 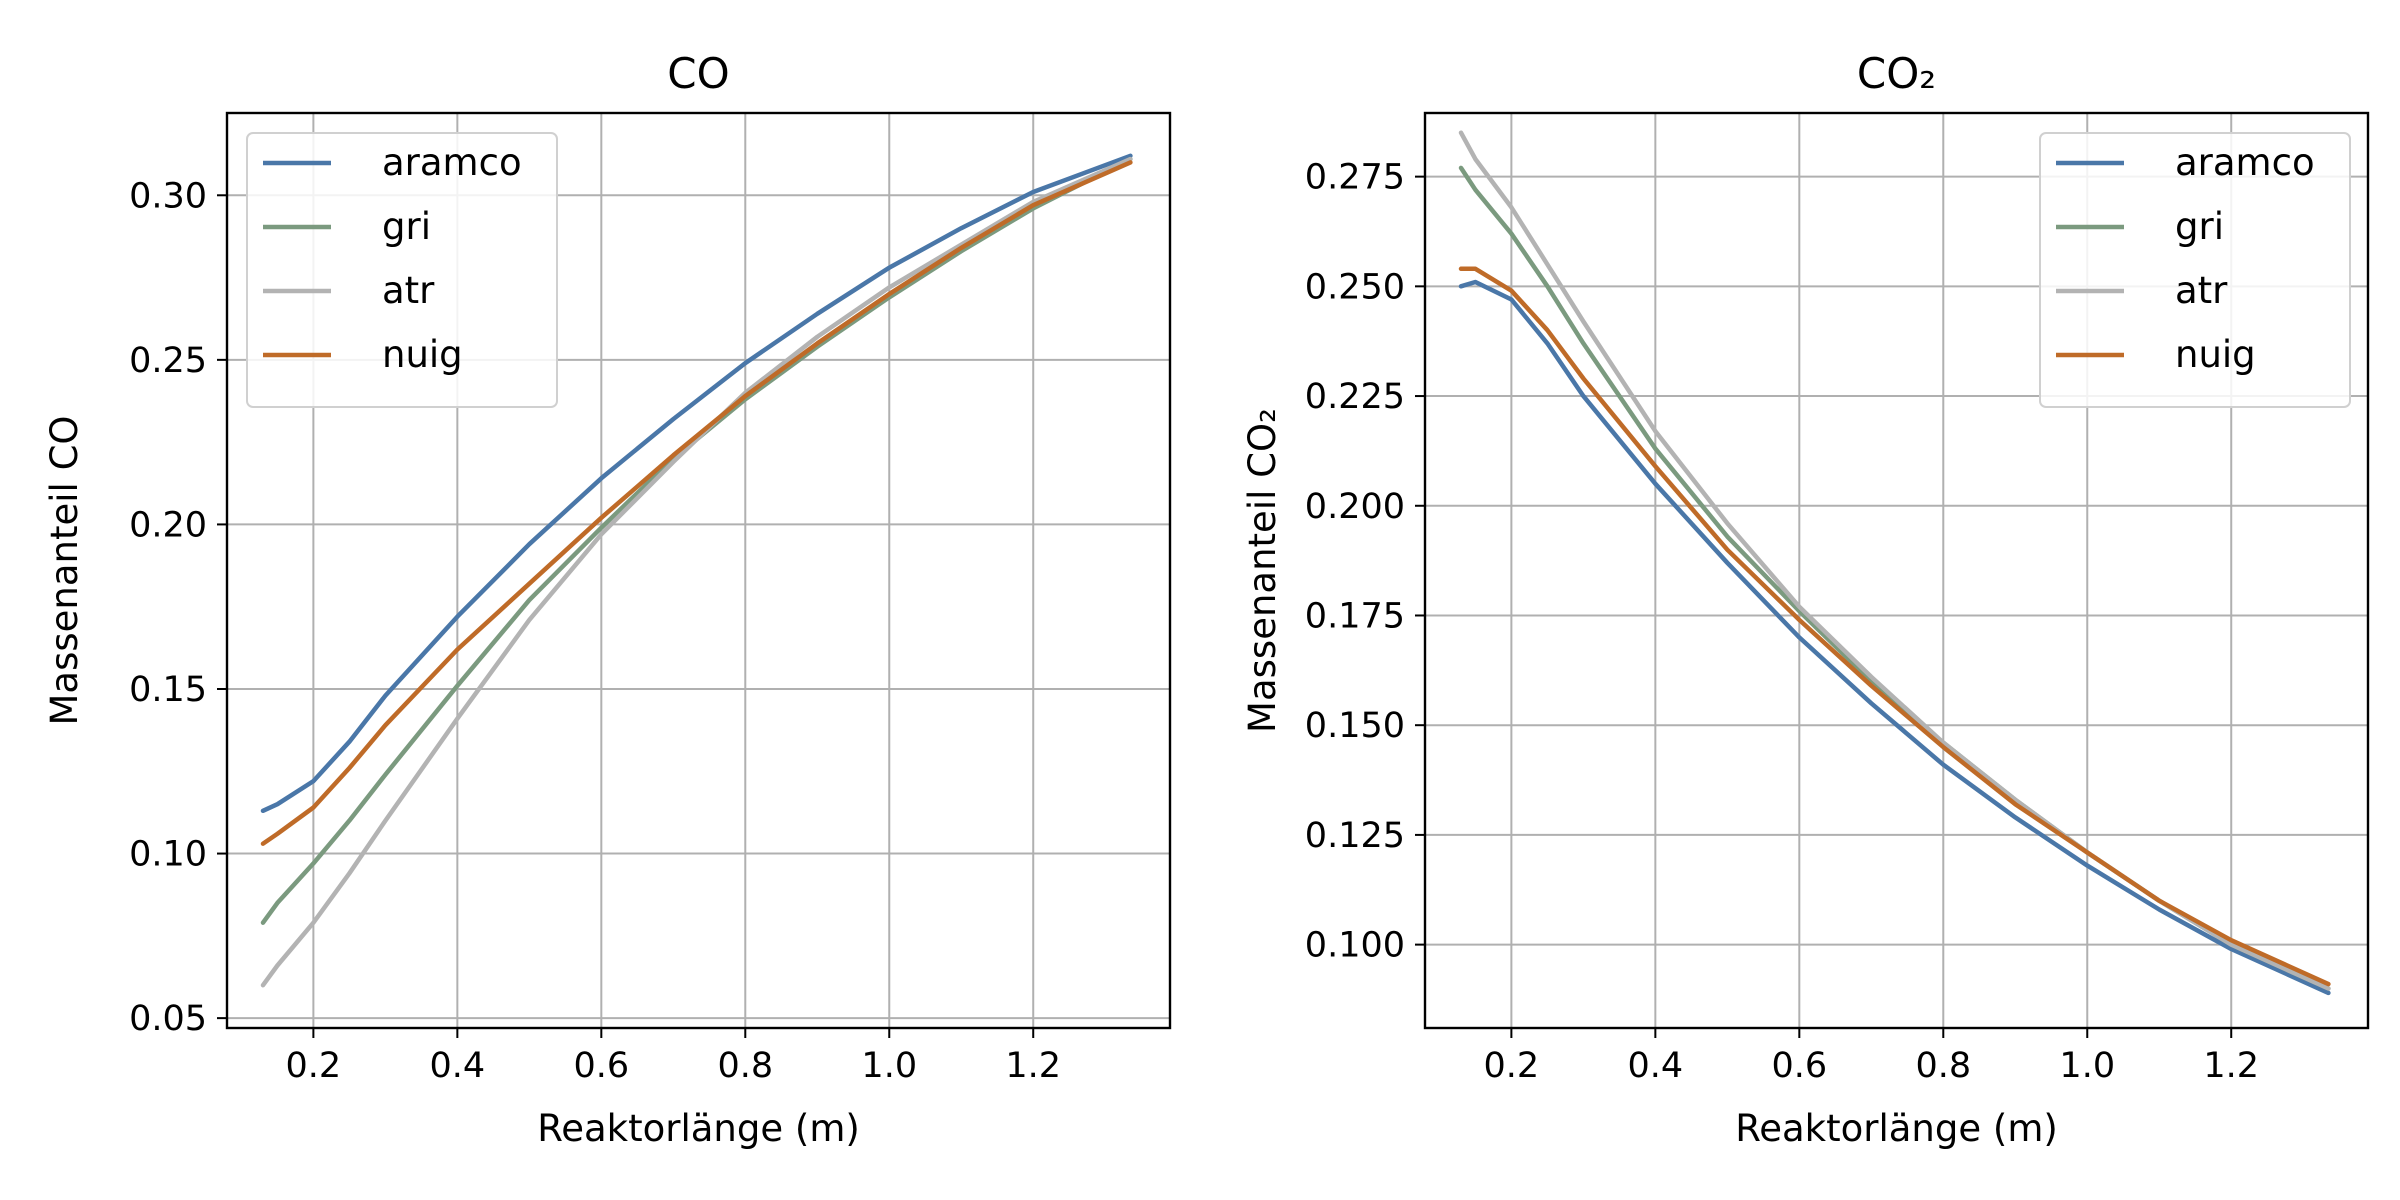 What do you see at coordinates (168, 525) in the screenshot?
I see `y-tick-label: 0.20` at bounding box center [168, 525].